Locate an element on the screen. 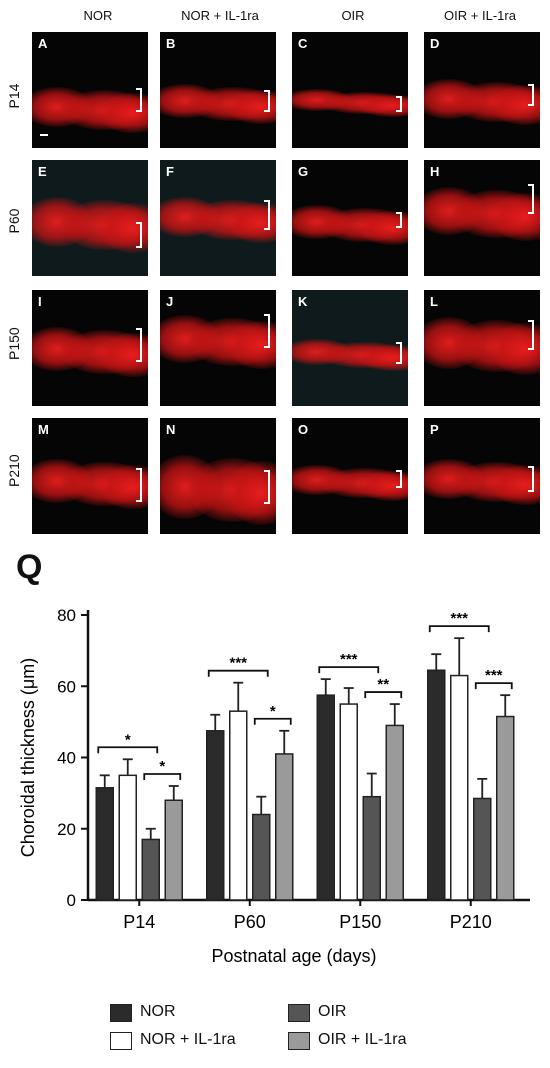  x-tick-label: P60 is located at coordinates (250, 922).